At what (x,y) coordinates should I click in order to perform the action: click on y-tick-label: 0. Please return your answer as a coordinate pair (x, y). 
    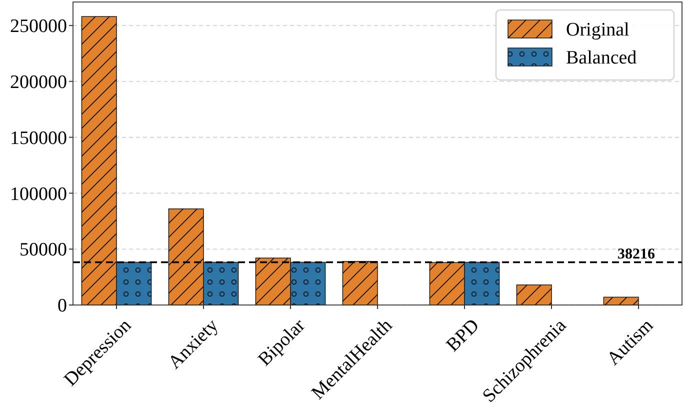
    Looking at the image, I should click on (62, 306).